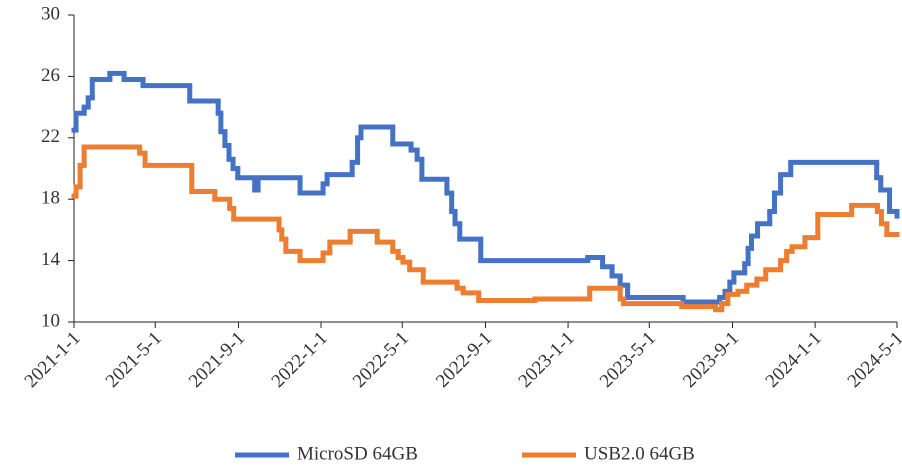 The width and height of the screenshot is (902, 469). I want to click on y-tick-label: 22, so click(50, 136).